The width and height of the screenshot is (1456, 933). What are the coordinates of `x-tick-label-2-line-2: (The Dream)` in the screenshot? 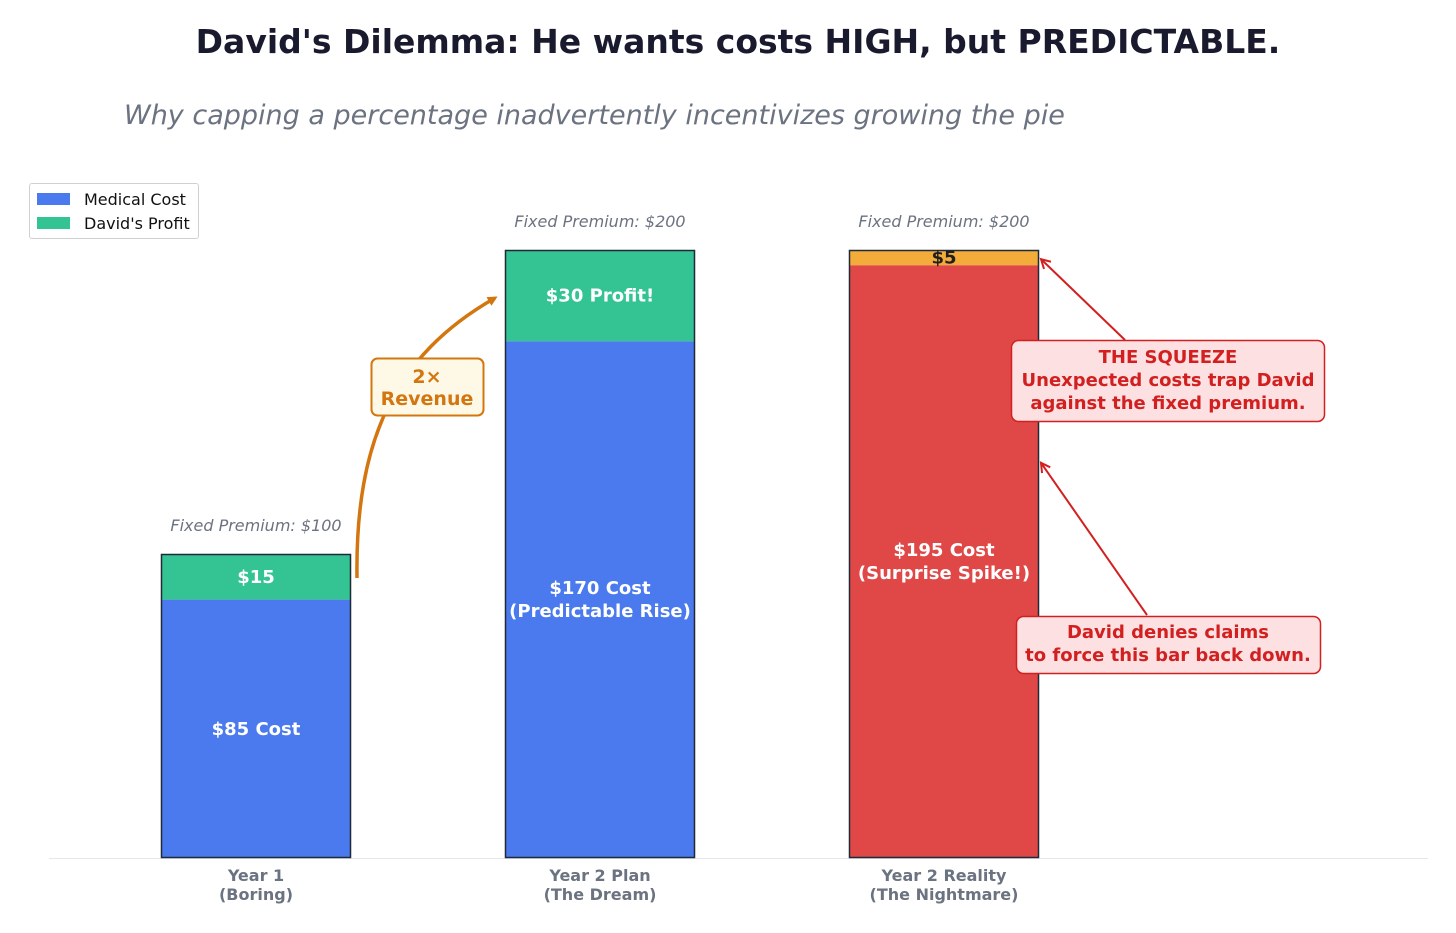 It's located at (600, 894).